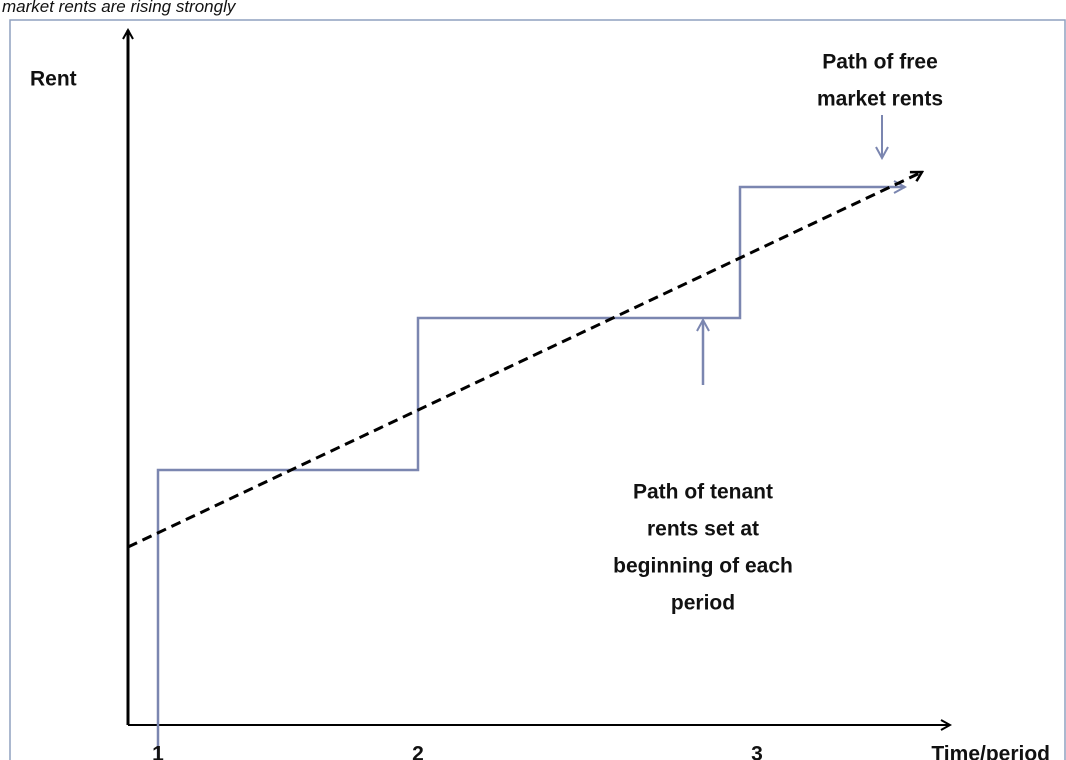 The image size is (1066, 760). Describe the element at coordinates (119, 8) in the screenshot. I see `caption: market rents are rising strongly` at that location.